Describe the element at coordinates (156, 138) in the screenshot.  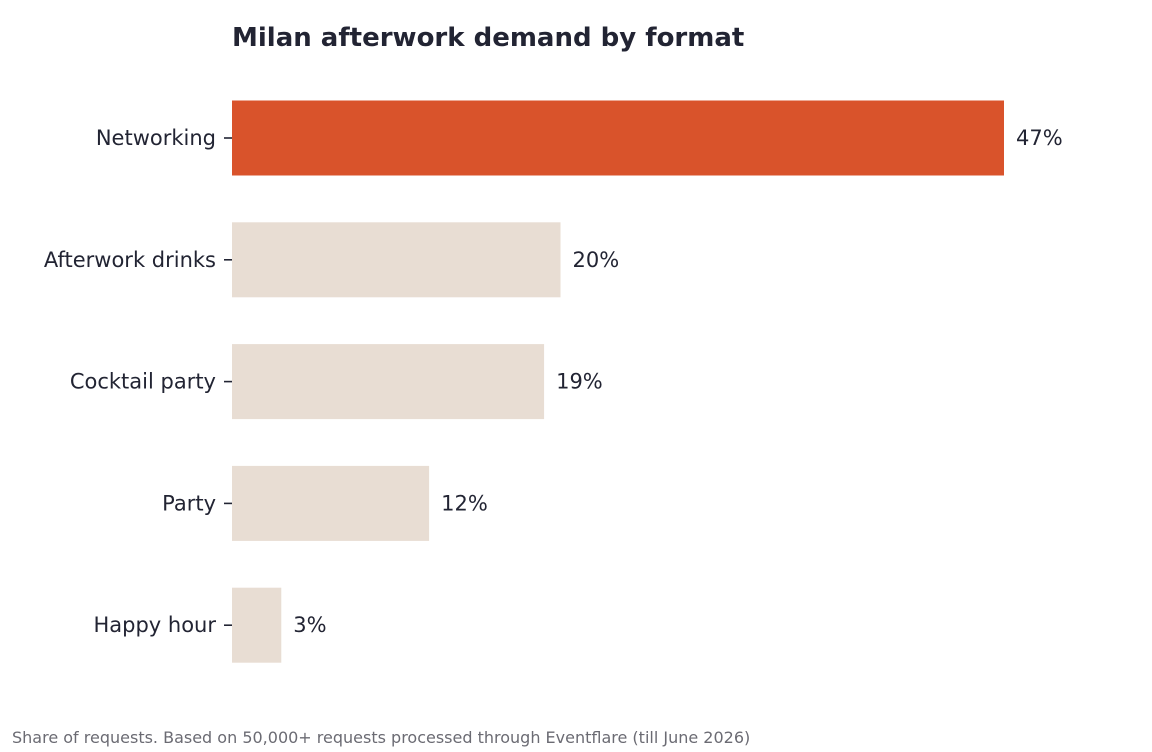
I see `y-tick-label: Networking` at that location.